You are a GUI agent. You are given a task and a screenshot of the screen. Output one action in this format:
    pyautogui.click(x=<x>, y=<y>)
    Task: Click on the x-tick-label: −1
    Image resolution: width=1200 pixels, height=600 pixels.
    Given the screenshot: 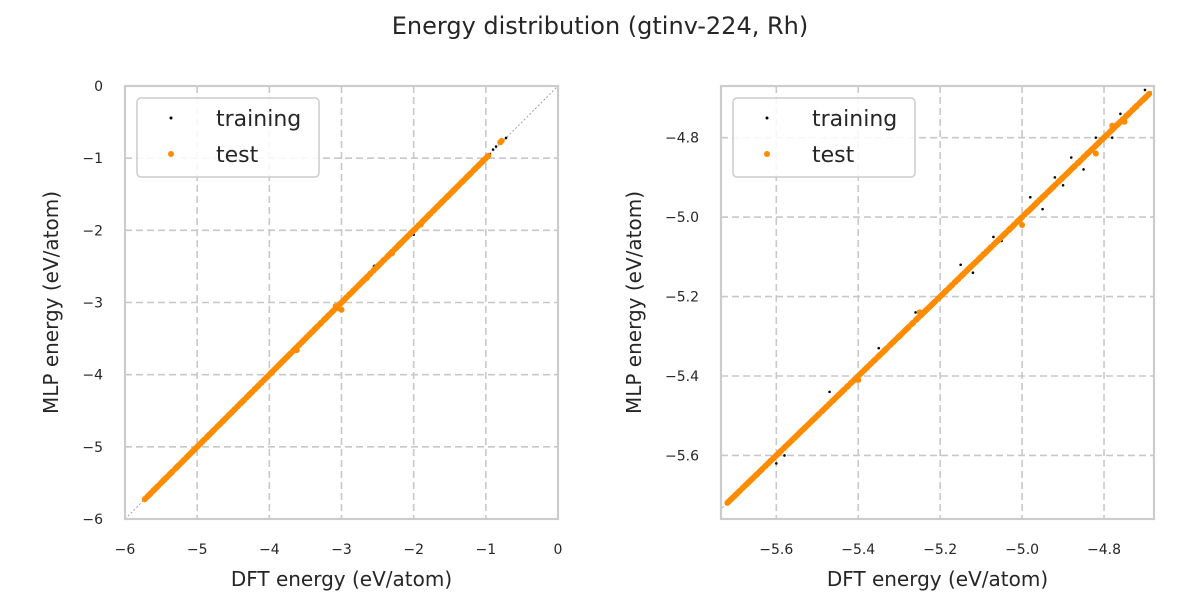 What is the action you would take?
    pyautogui.click(x=486, y=550)
    